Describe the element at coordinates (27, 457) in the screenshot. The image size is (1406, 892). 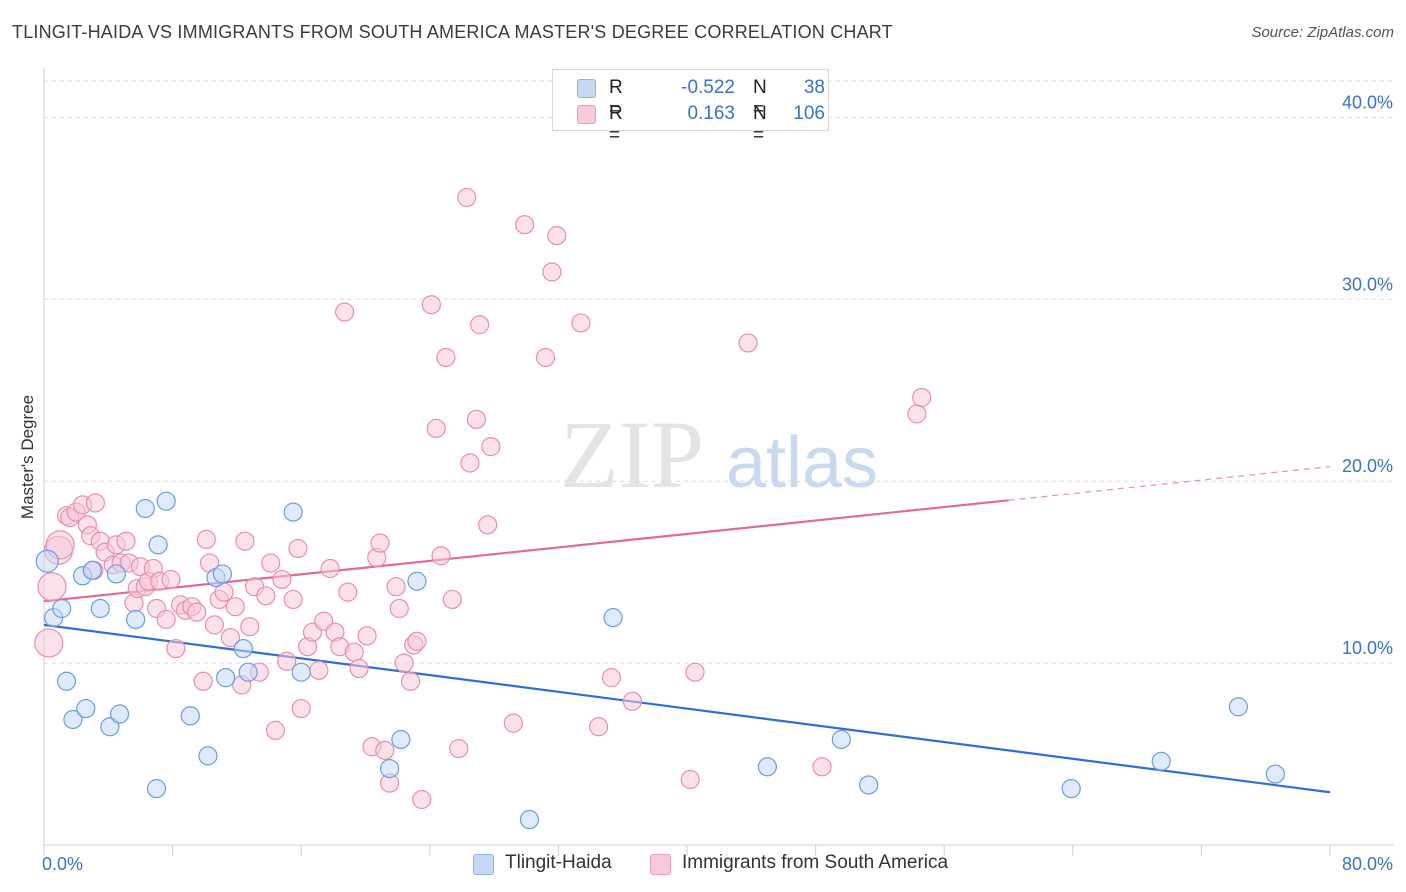
I see `y-axis-label: Master's Degree` at that location.